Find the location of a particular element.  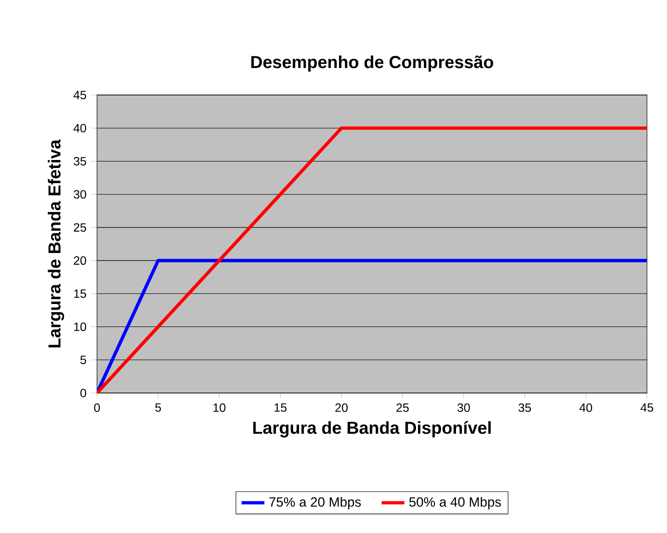

y-axis-title: Largura de Banda Efetiva is located at coordinates (56, 243).